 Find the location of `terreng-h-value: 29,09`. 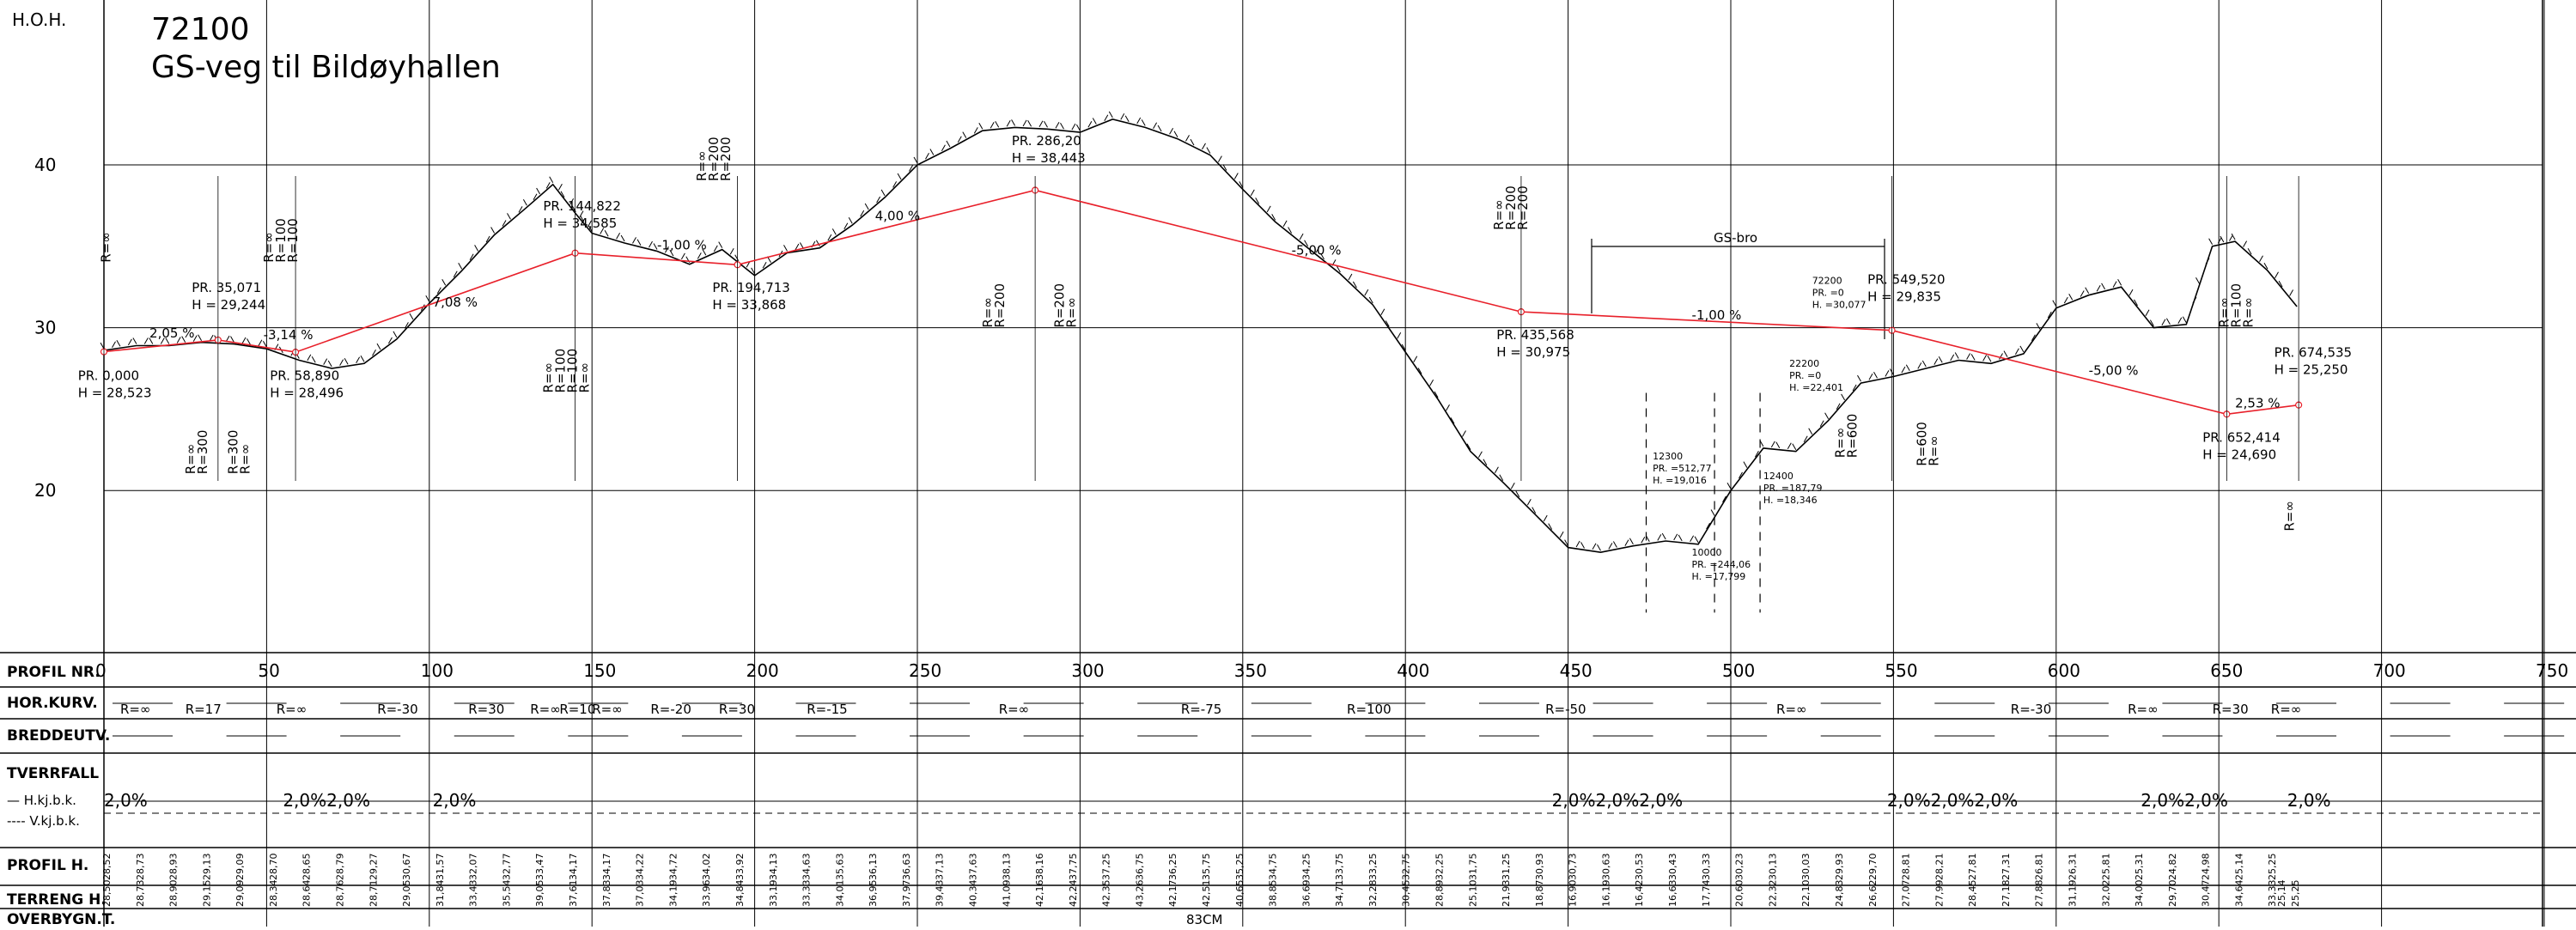

terreng-h-value: 29,09 is located at coordinates (240, 894).